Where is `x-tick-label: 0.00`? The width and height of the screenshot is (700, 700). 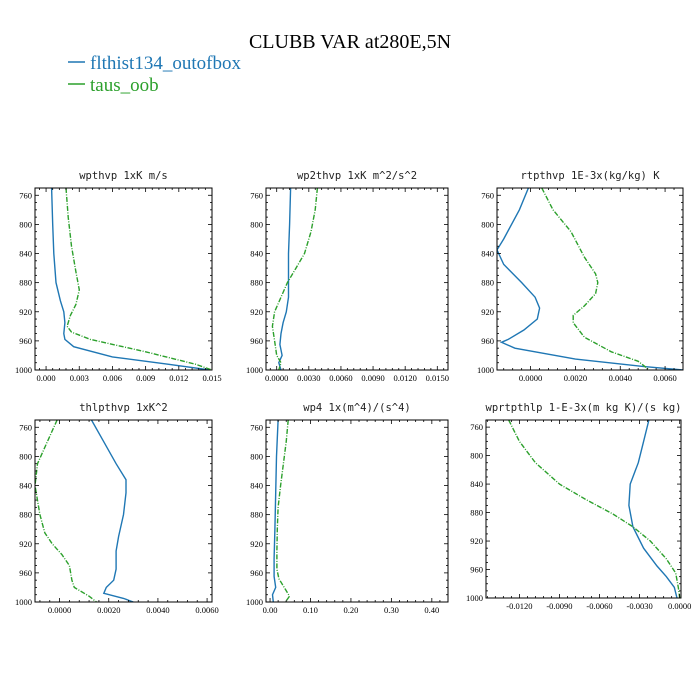
x-tick-label: 0.00 is located at coordinates (270, 610).